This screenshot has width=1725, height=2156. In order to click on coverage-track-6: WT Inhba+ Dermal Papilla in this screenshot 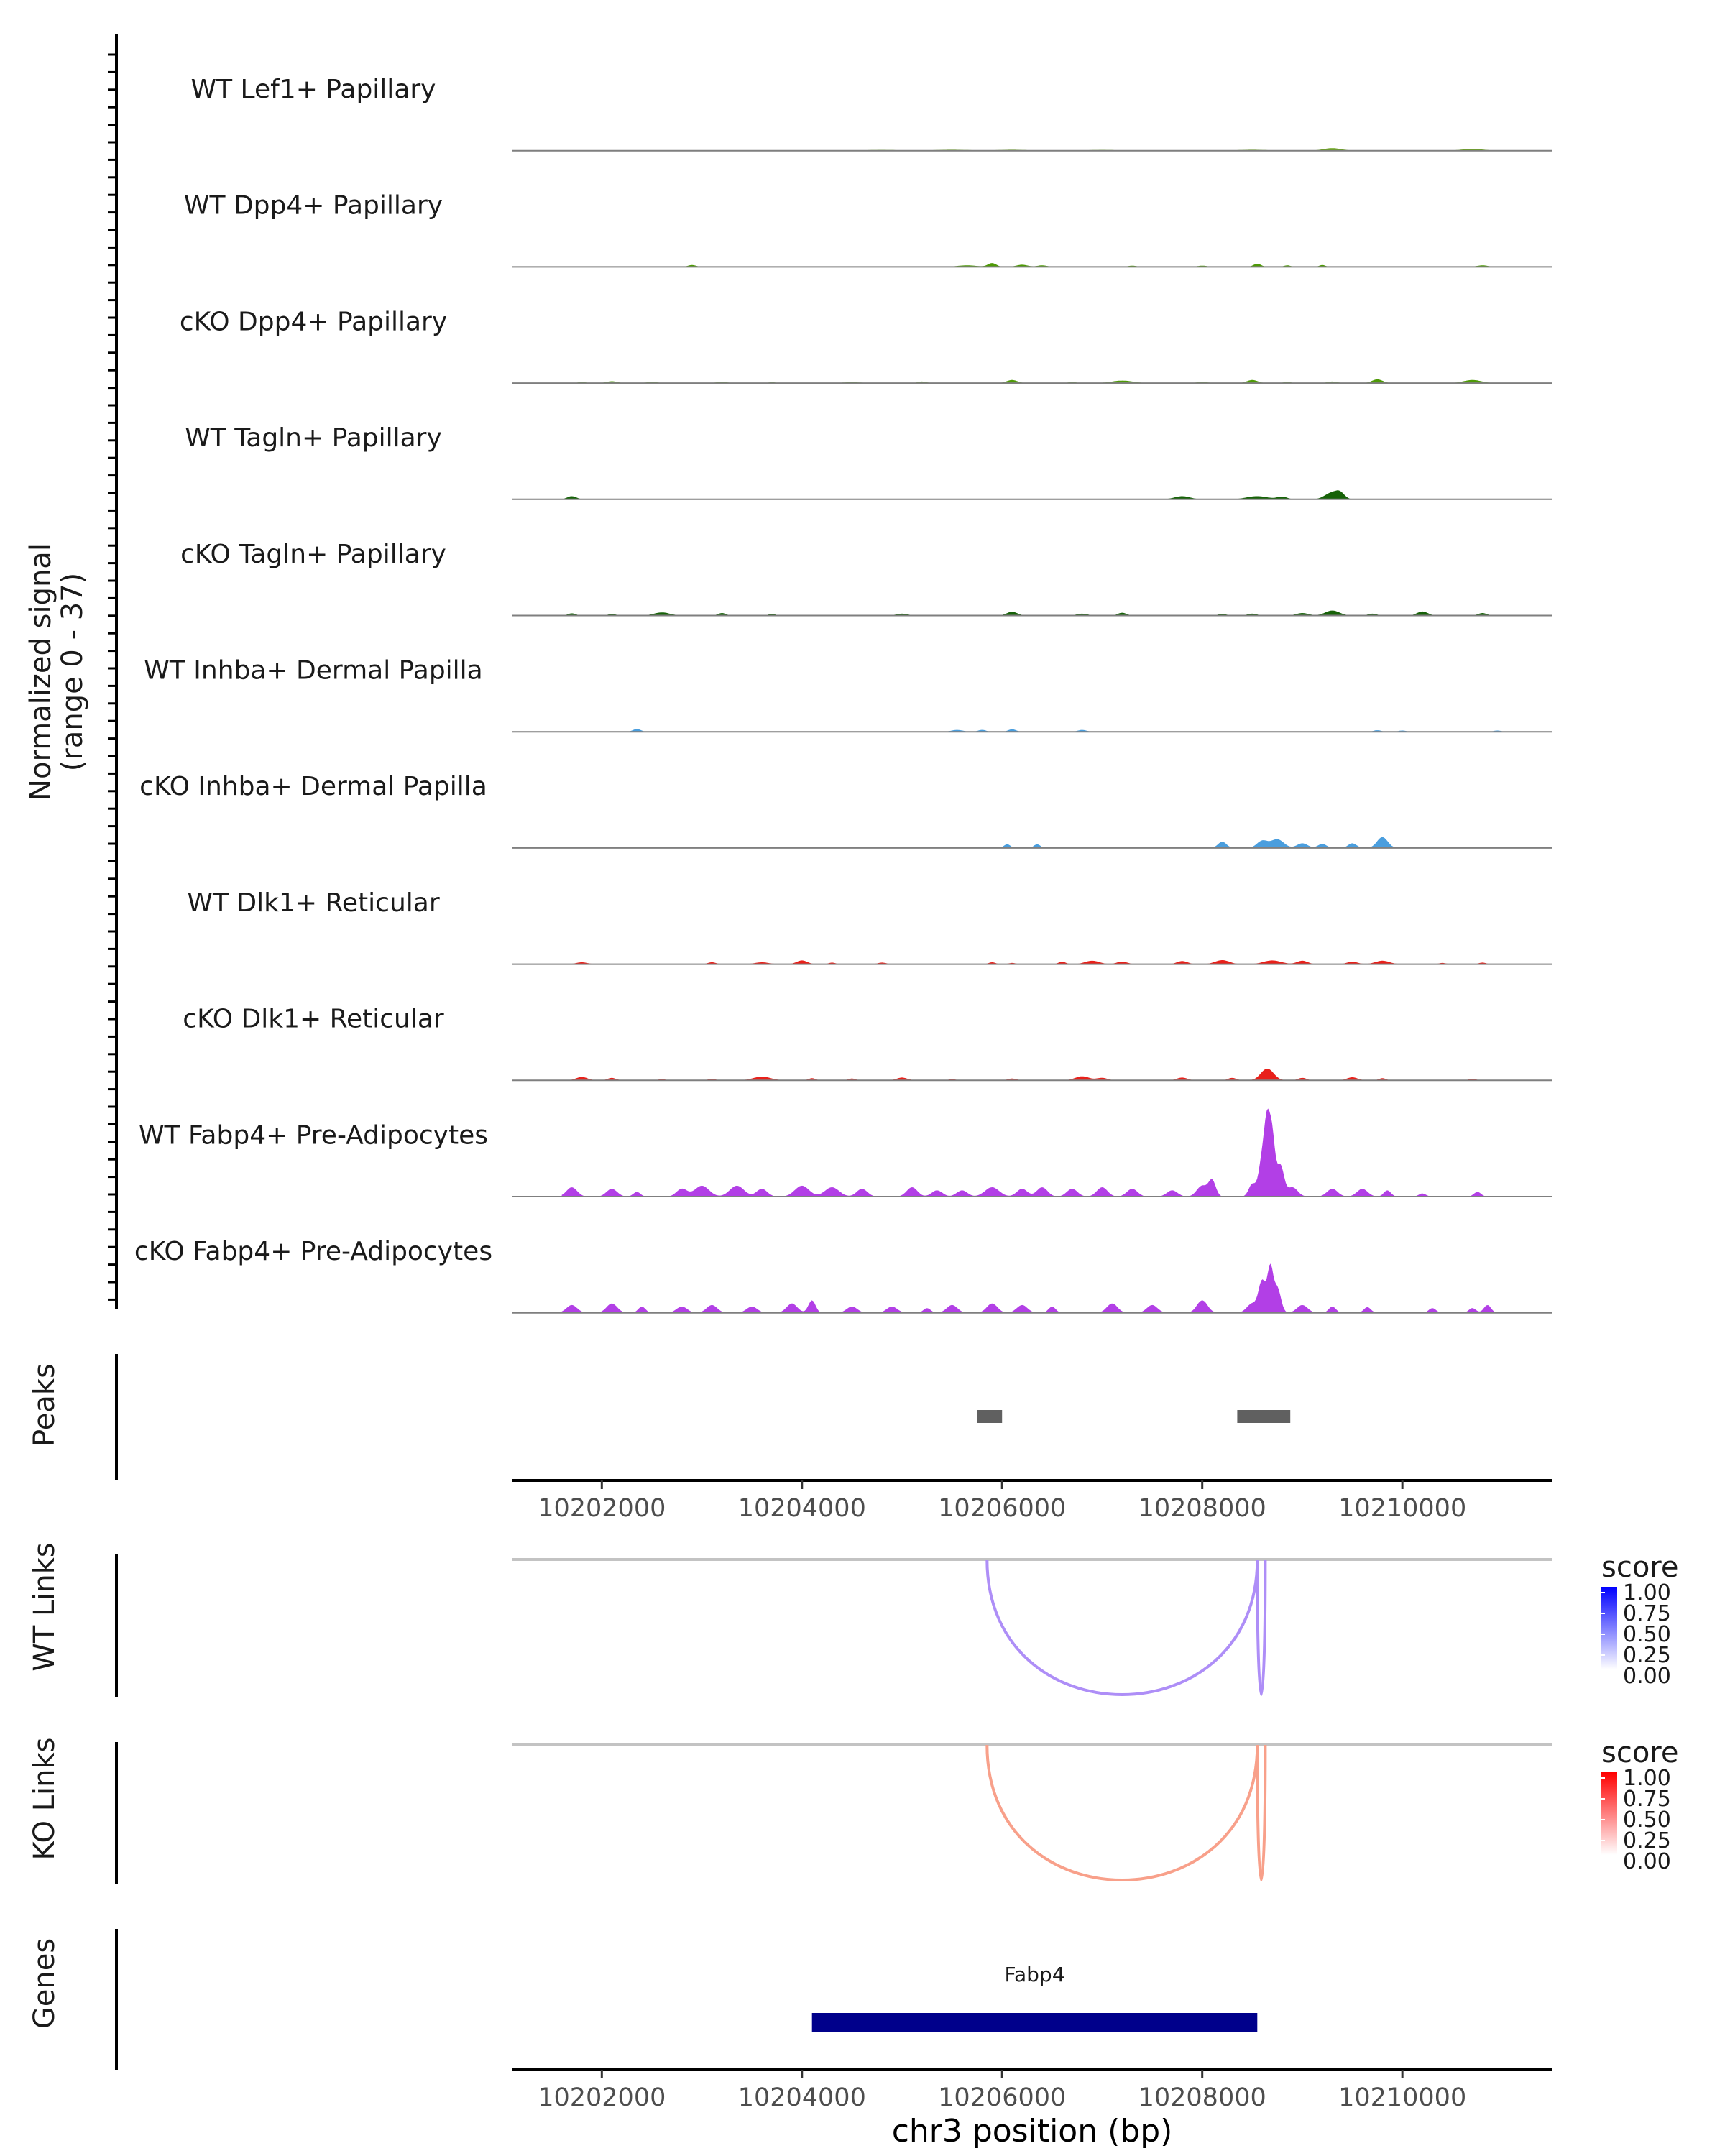, I will do `click(848, 694)`.